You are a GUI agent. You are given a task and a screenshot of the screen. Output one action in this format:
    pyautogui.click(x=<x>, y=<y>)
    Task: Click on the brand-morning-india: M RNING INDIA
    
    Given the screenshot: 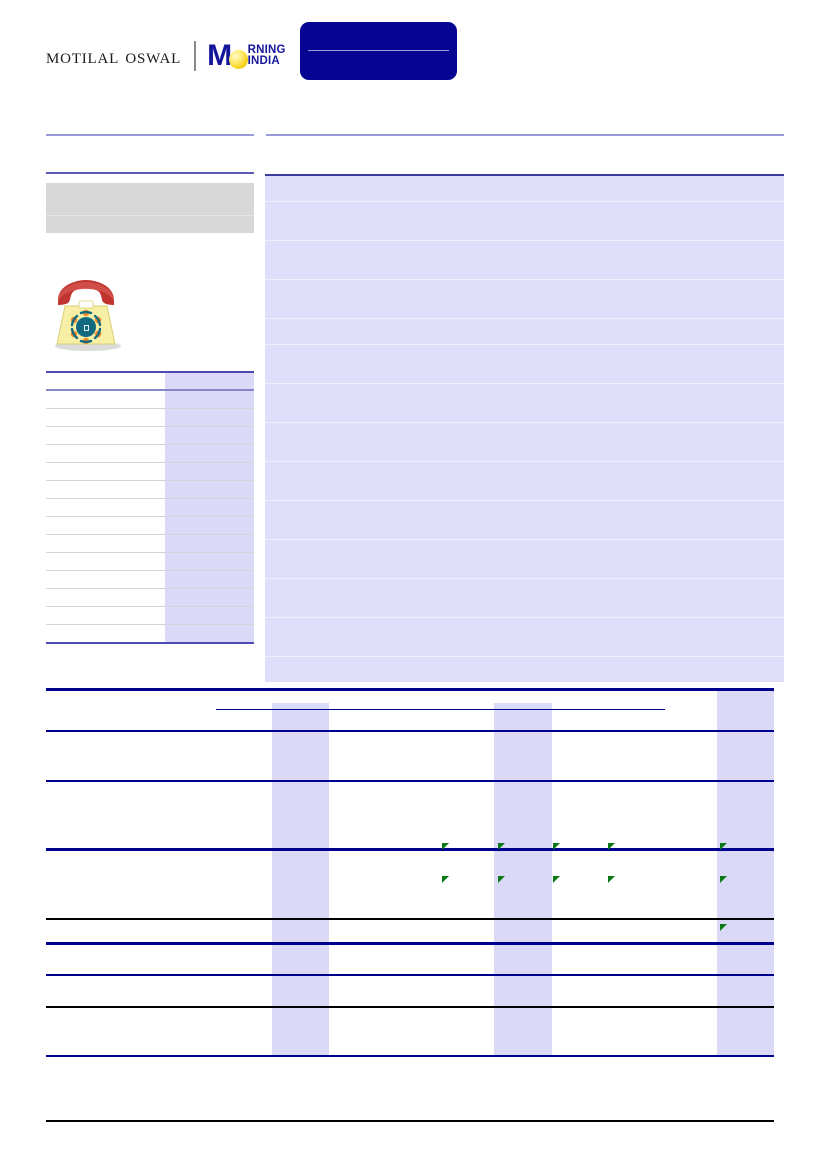 What is the action you would take?
    pyautogui.click(x=246, y=56)
    